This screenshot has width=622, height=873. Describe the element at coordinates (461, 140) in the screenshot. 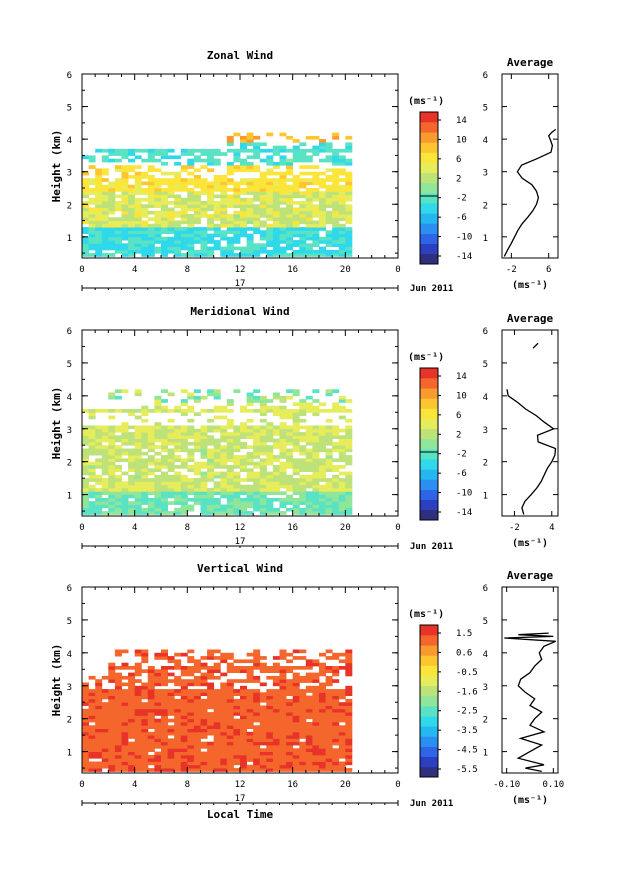

I see `colorbar-tick-label: 10` at that location.